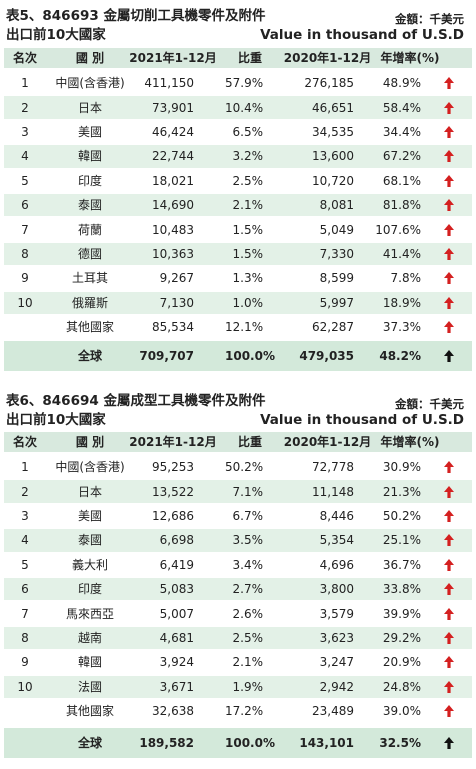  I want to click on cell: 50.2%, so click(244, 467).